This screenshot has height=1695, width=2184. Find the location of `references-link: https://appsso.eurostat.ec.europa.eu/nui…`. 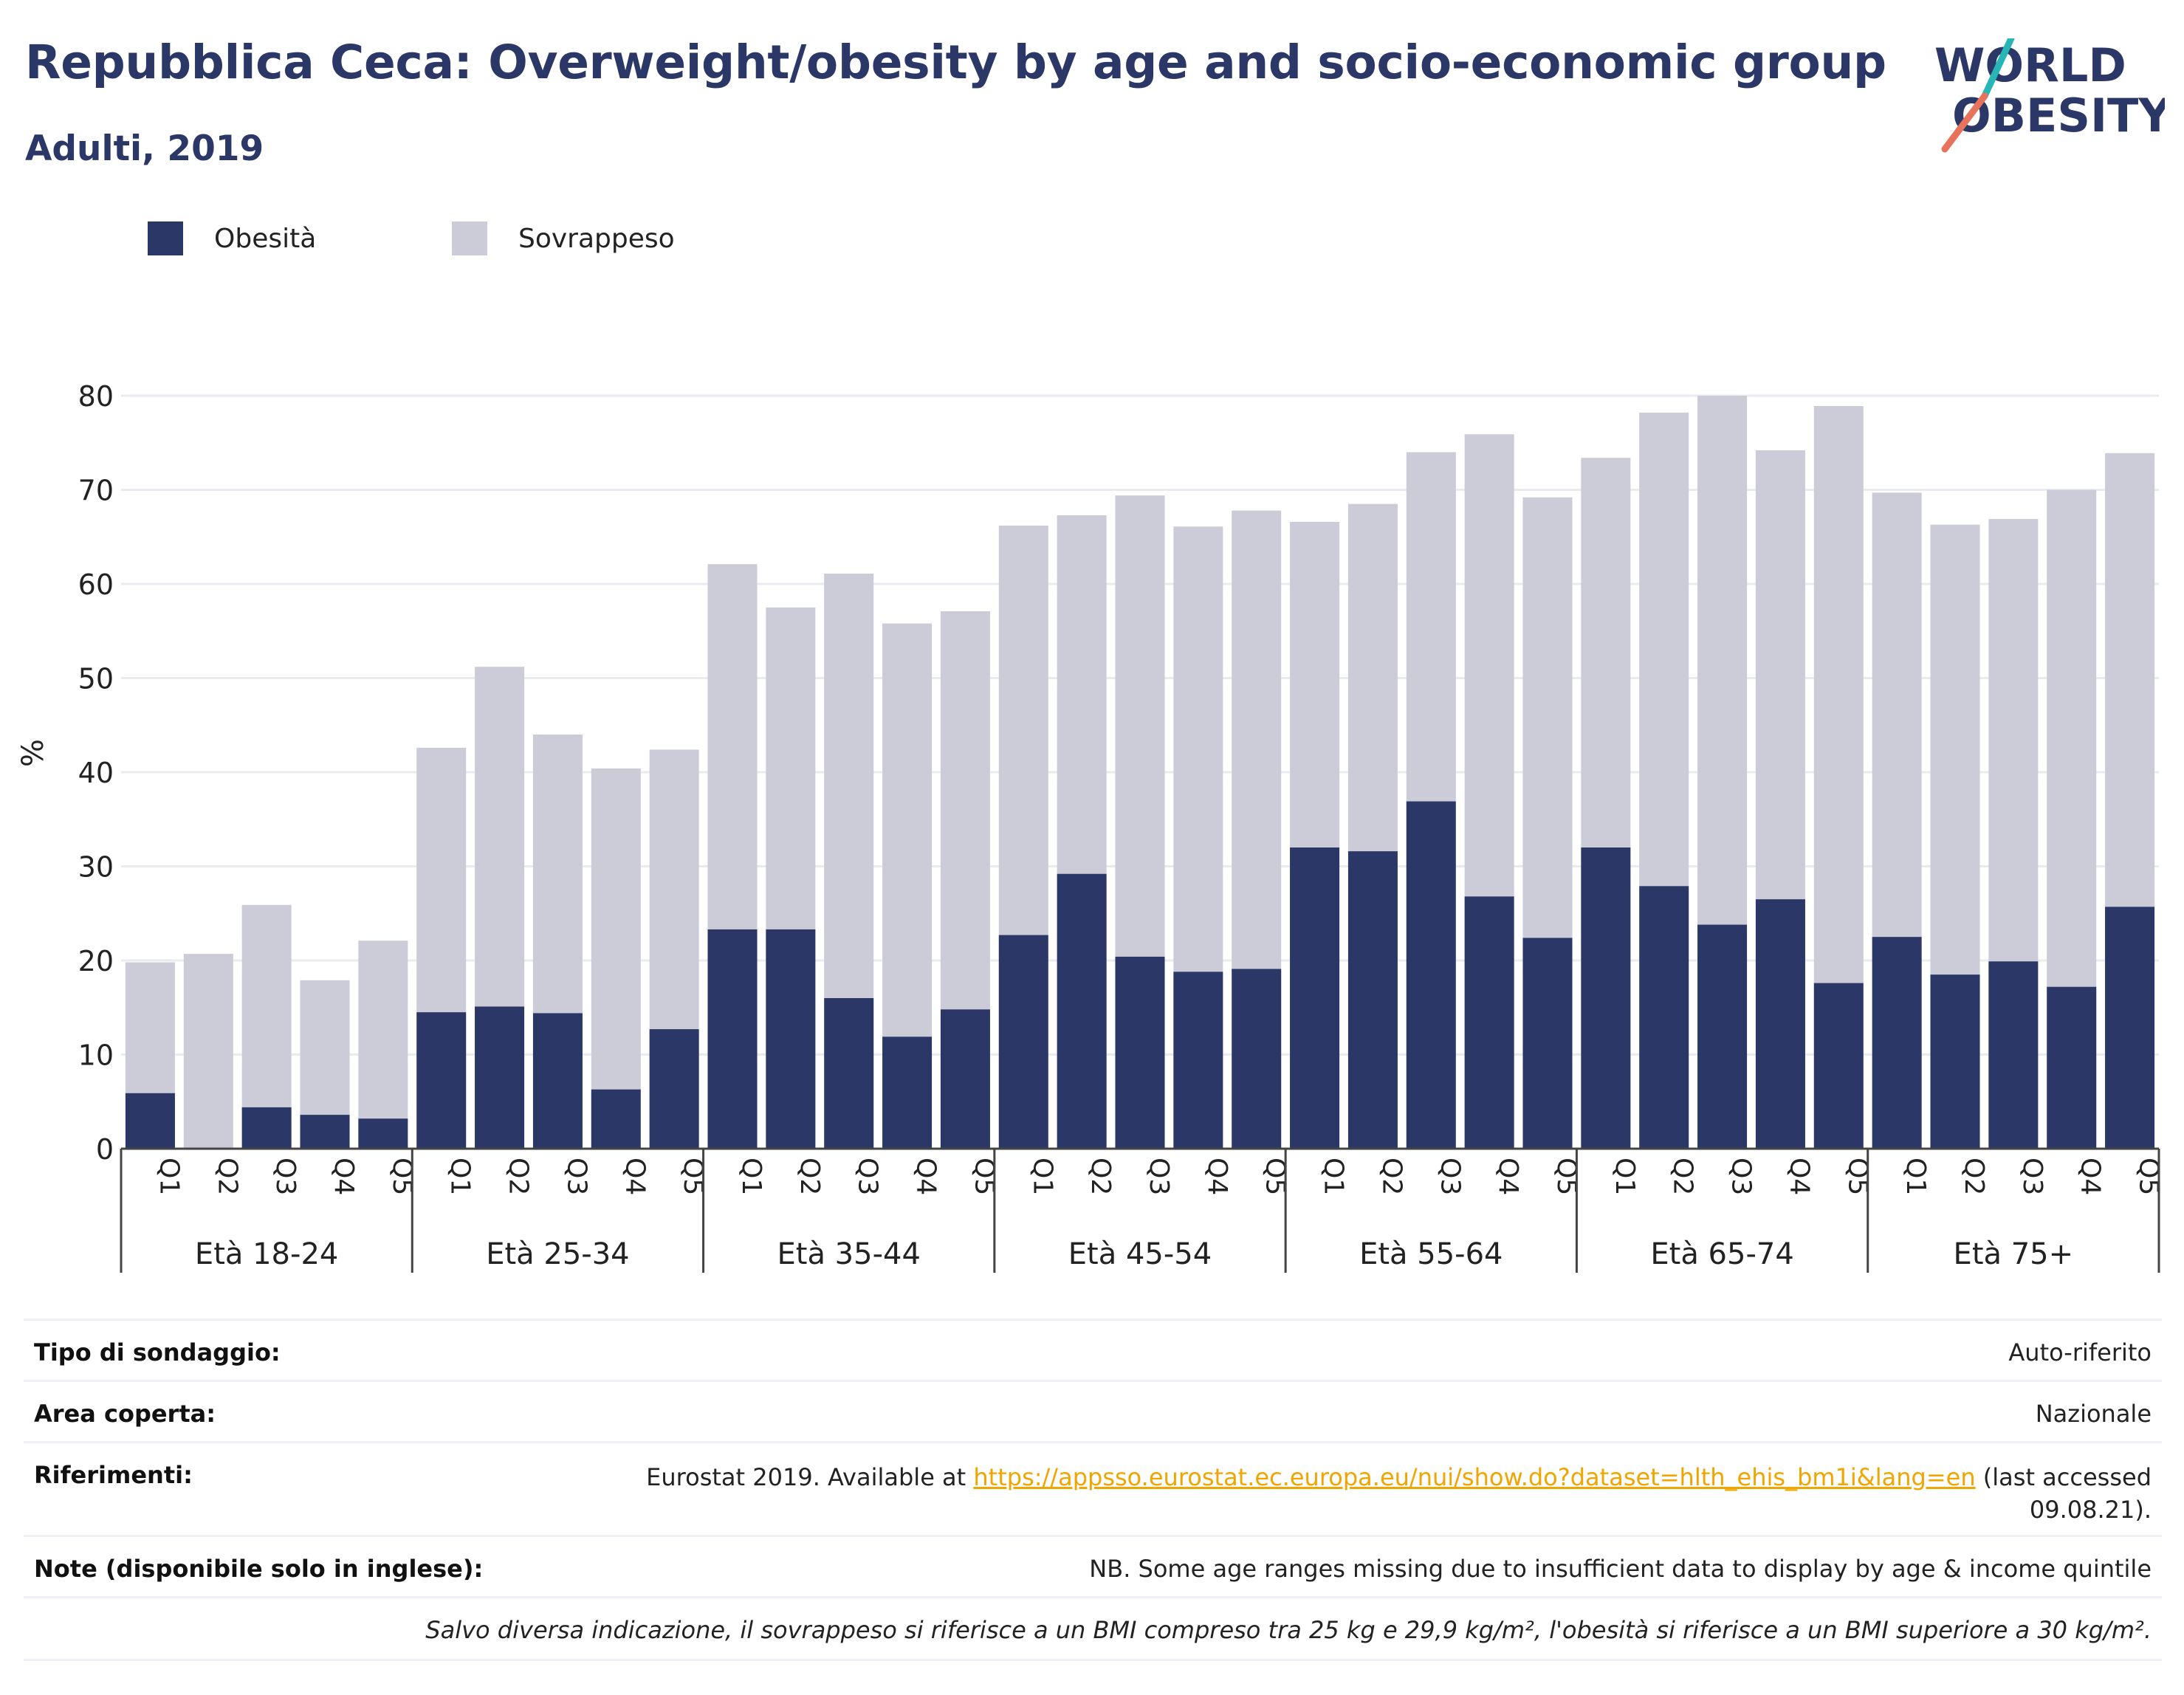

references-link: https://appsso.eurostat.ec.europa.eu/nui… is located at coordinates (1475, 1477).